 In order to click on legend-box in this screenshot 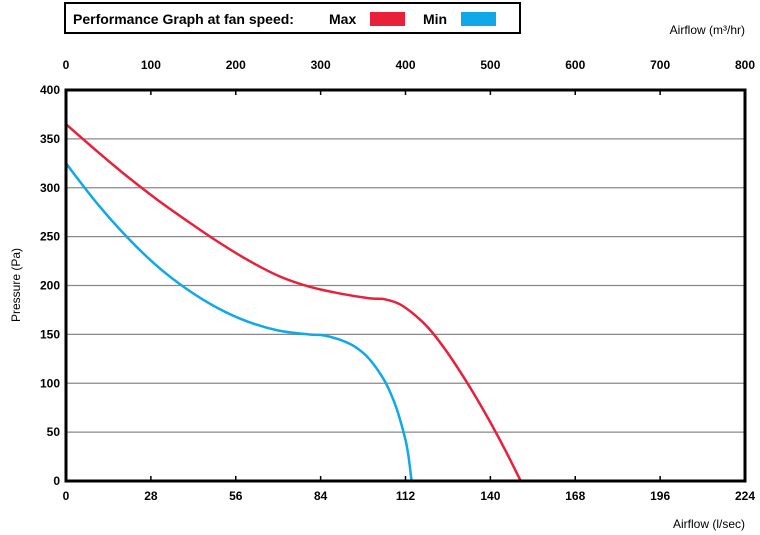, I will do `click(292, 18)`.